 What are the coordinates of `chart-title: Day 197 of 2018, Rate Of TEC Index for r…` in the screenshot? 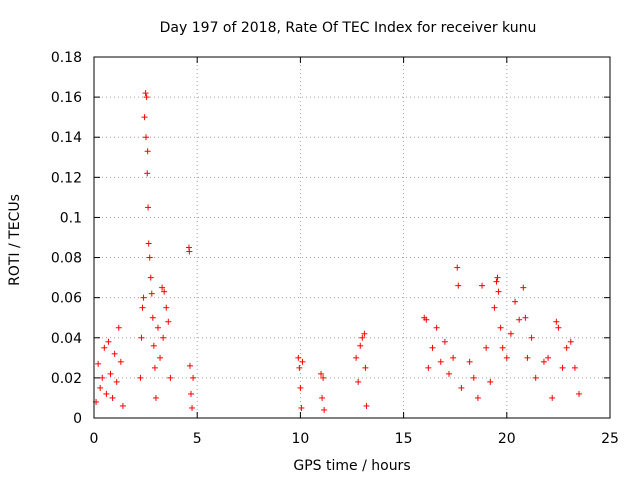 It's located at (348, 28).